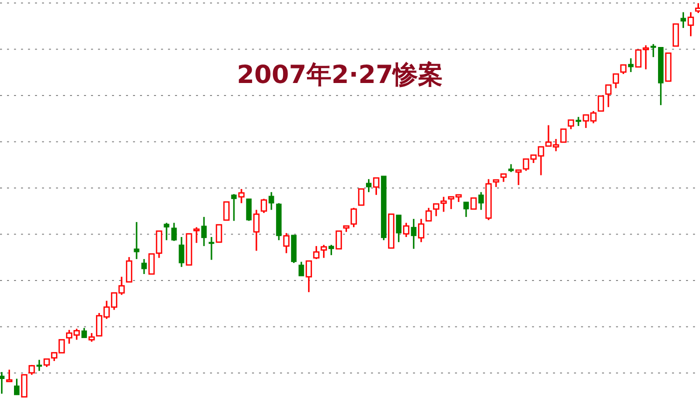 This screenshot has height=400, width=700. I want to click on text: 2007年2·27惨案, so click(340, 75).